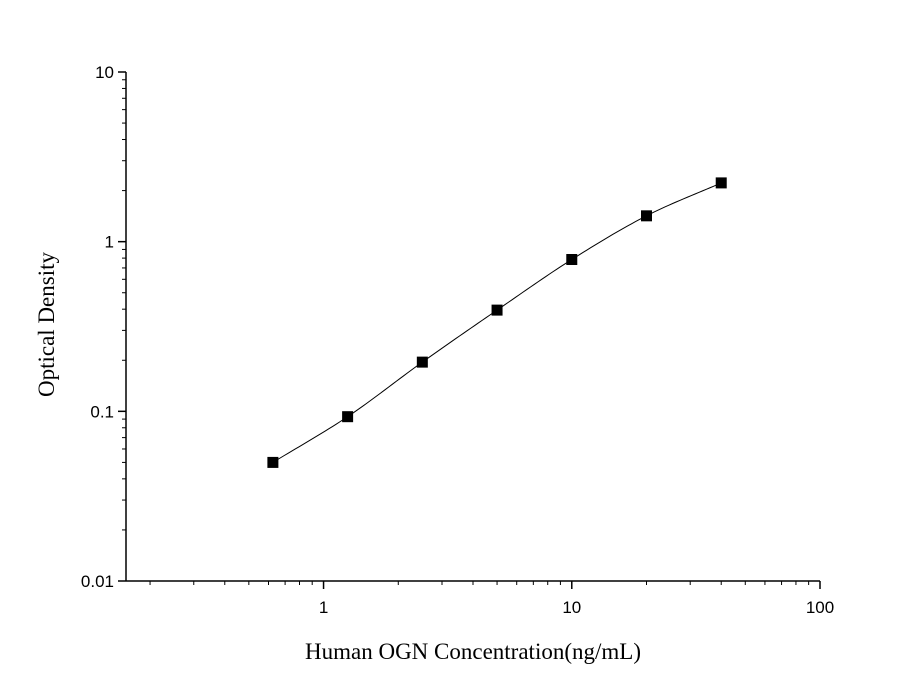  I want to click on x-tick-label: 10, so click(571, 607).